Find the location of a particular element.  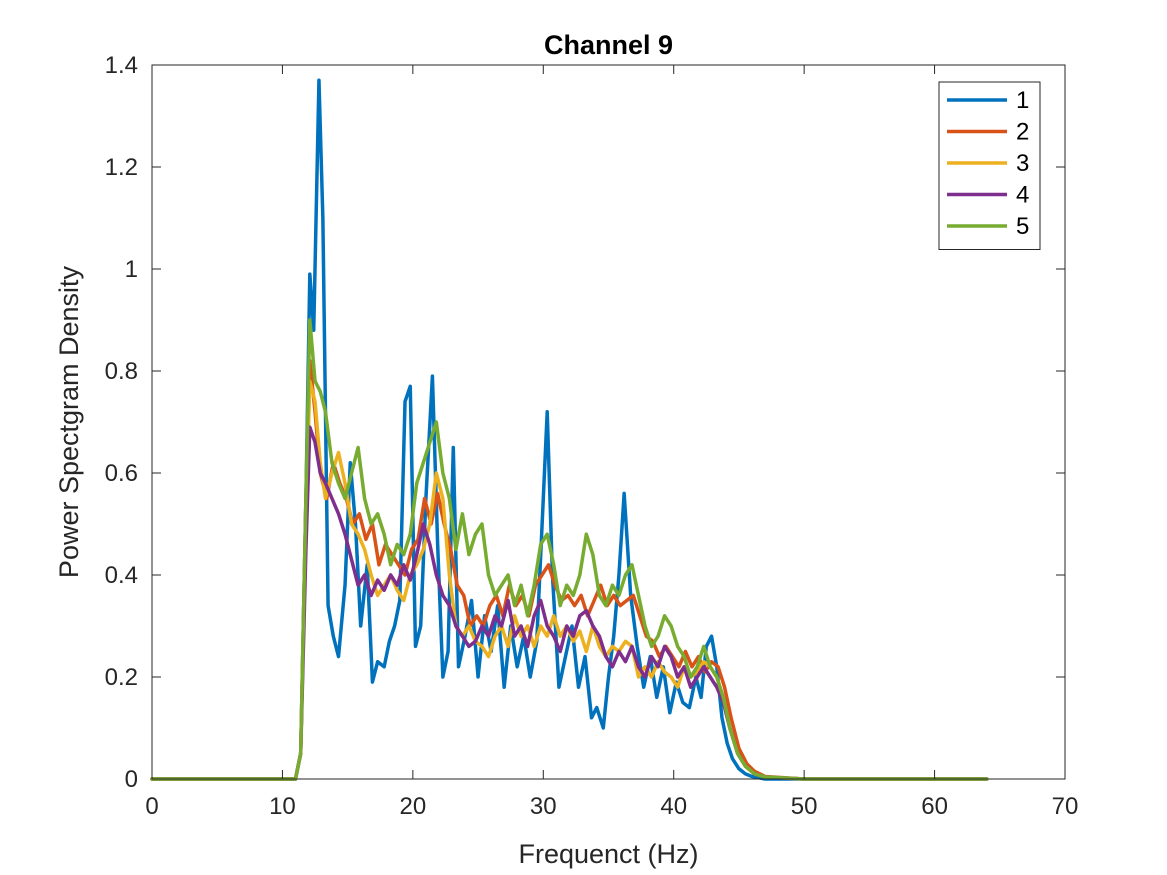

y-tick-label: 0.6 is located at coordinates (121, 473).